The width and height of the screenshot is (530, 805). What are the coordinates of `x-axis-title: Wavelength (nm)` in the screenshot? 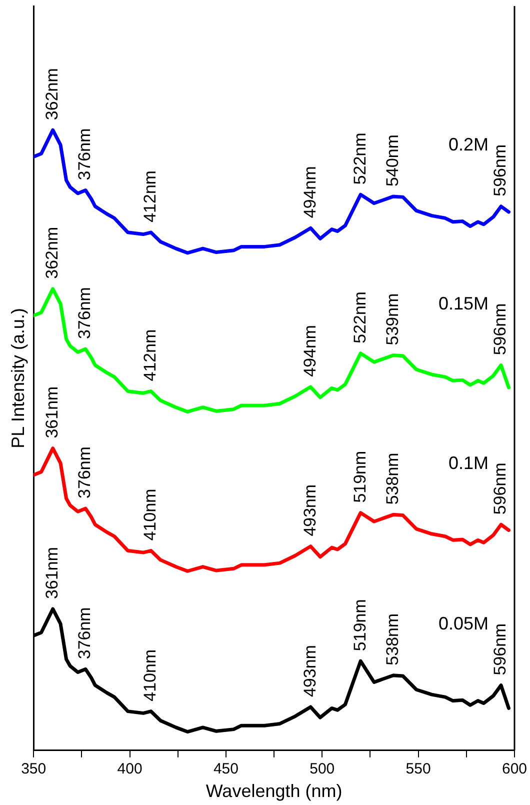 It's located at (274, 791).